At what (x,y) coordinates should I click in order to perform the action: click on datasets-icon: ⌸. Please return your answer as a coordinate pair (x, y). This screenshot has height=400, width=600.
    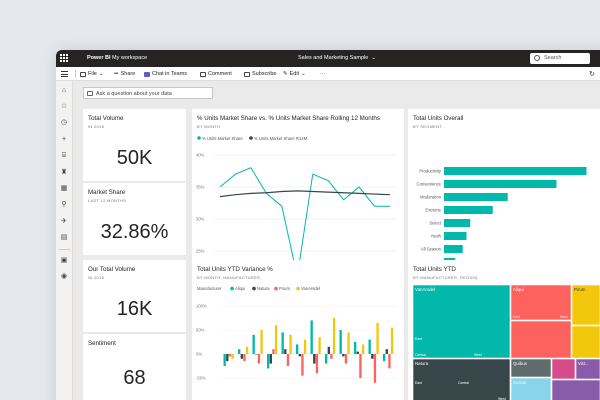
    Looking at the image, I should click on (64, 155).